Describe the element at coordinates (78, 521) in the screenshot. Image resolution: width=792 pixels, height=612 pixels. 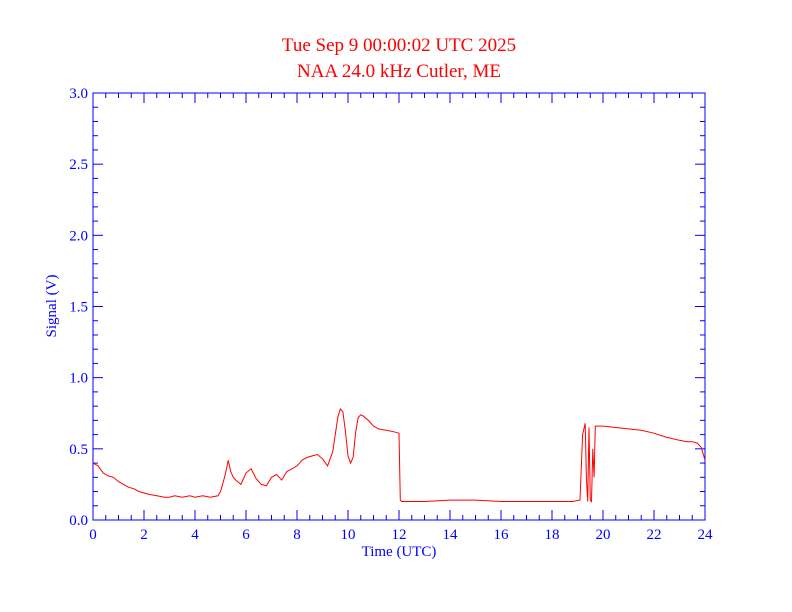
I see `y-tick-label: 0.0` at that location.